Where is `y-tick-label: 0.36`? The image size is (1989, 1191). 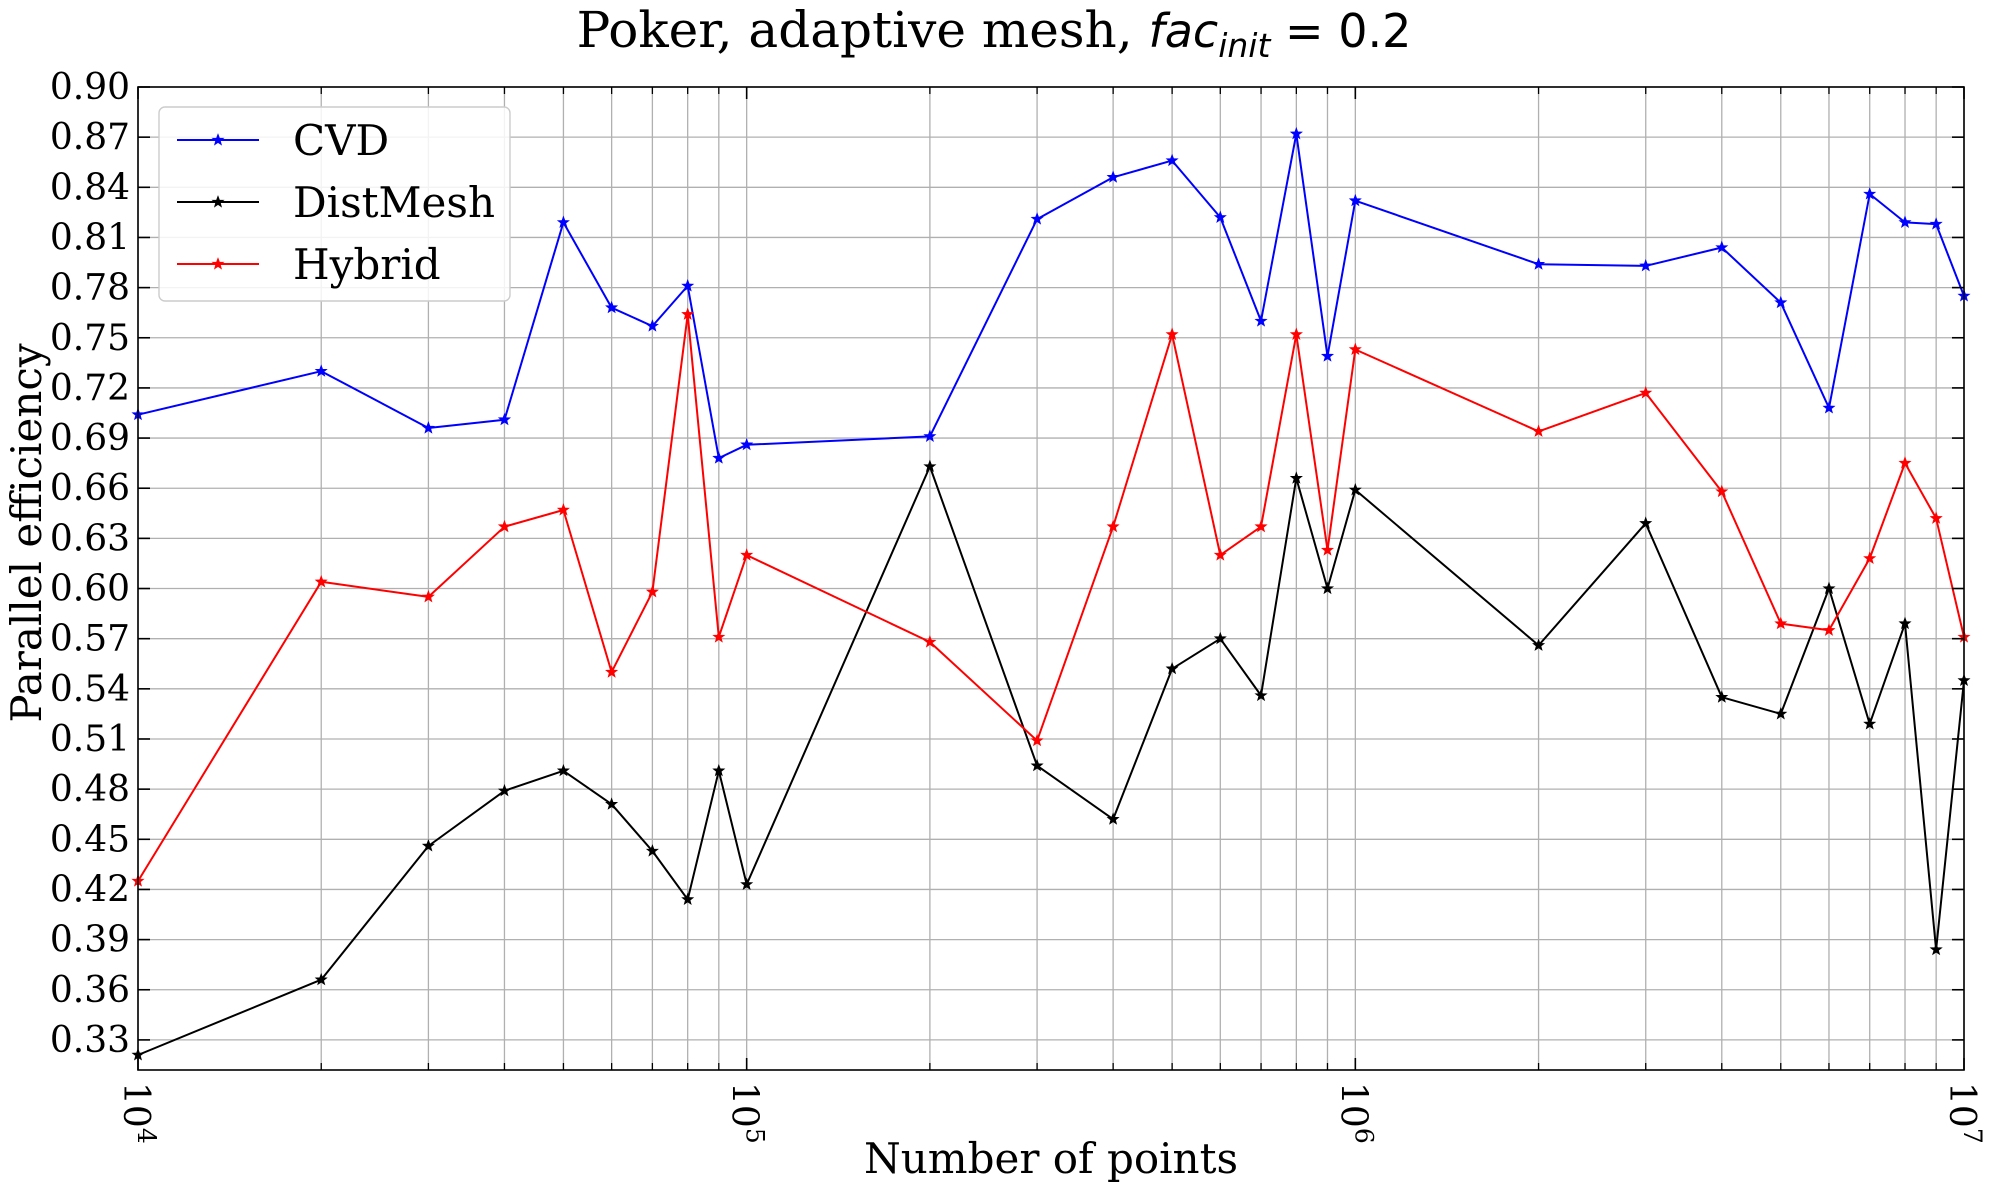 y-tick-label: 0.36 is located at coordinates (90, 990).